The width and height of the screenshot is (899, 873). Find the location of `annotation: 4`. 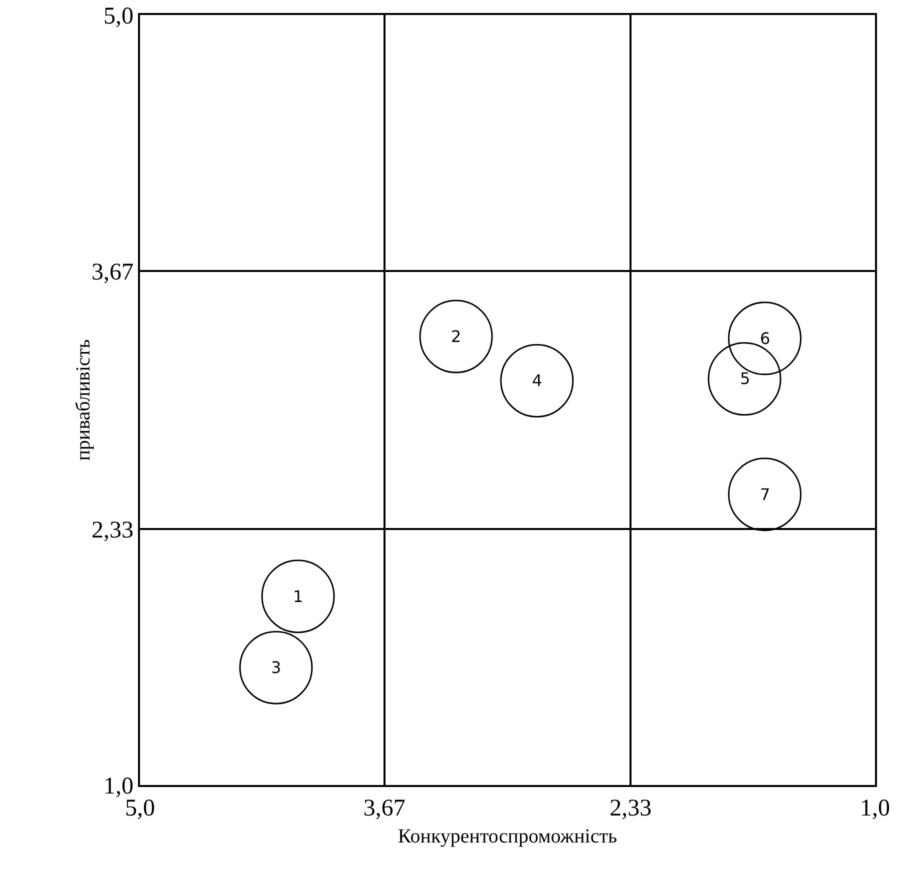

annotation: 4 is located at coordinates (537, 380).